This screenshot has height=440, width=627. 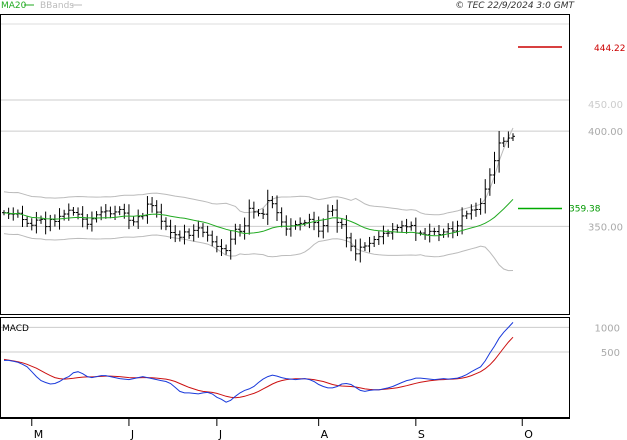 I want to click on macd-title: MACD, so click(x=15, y=329).